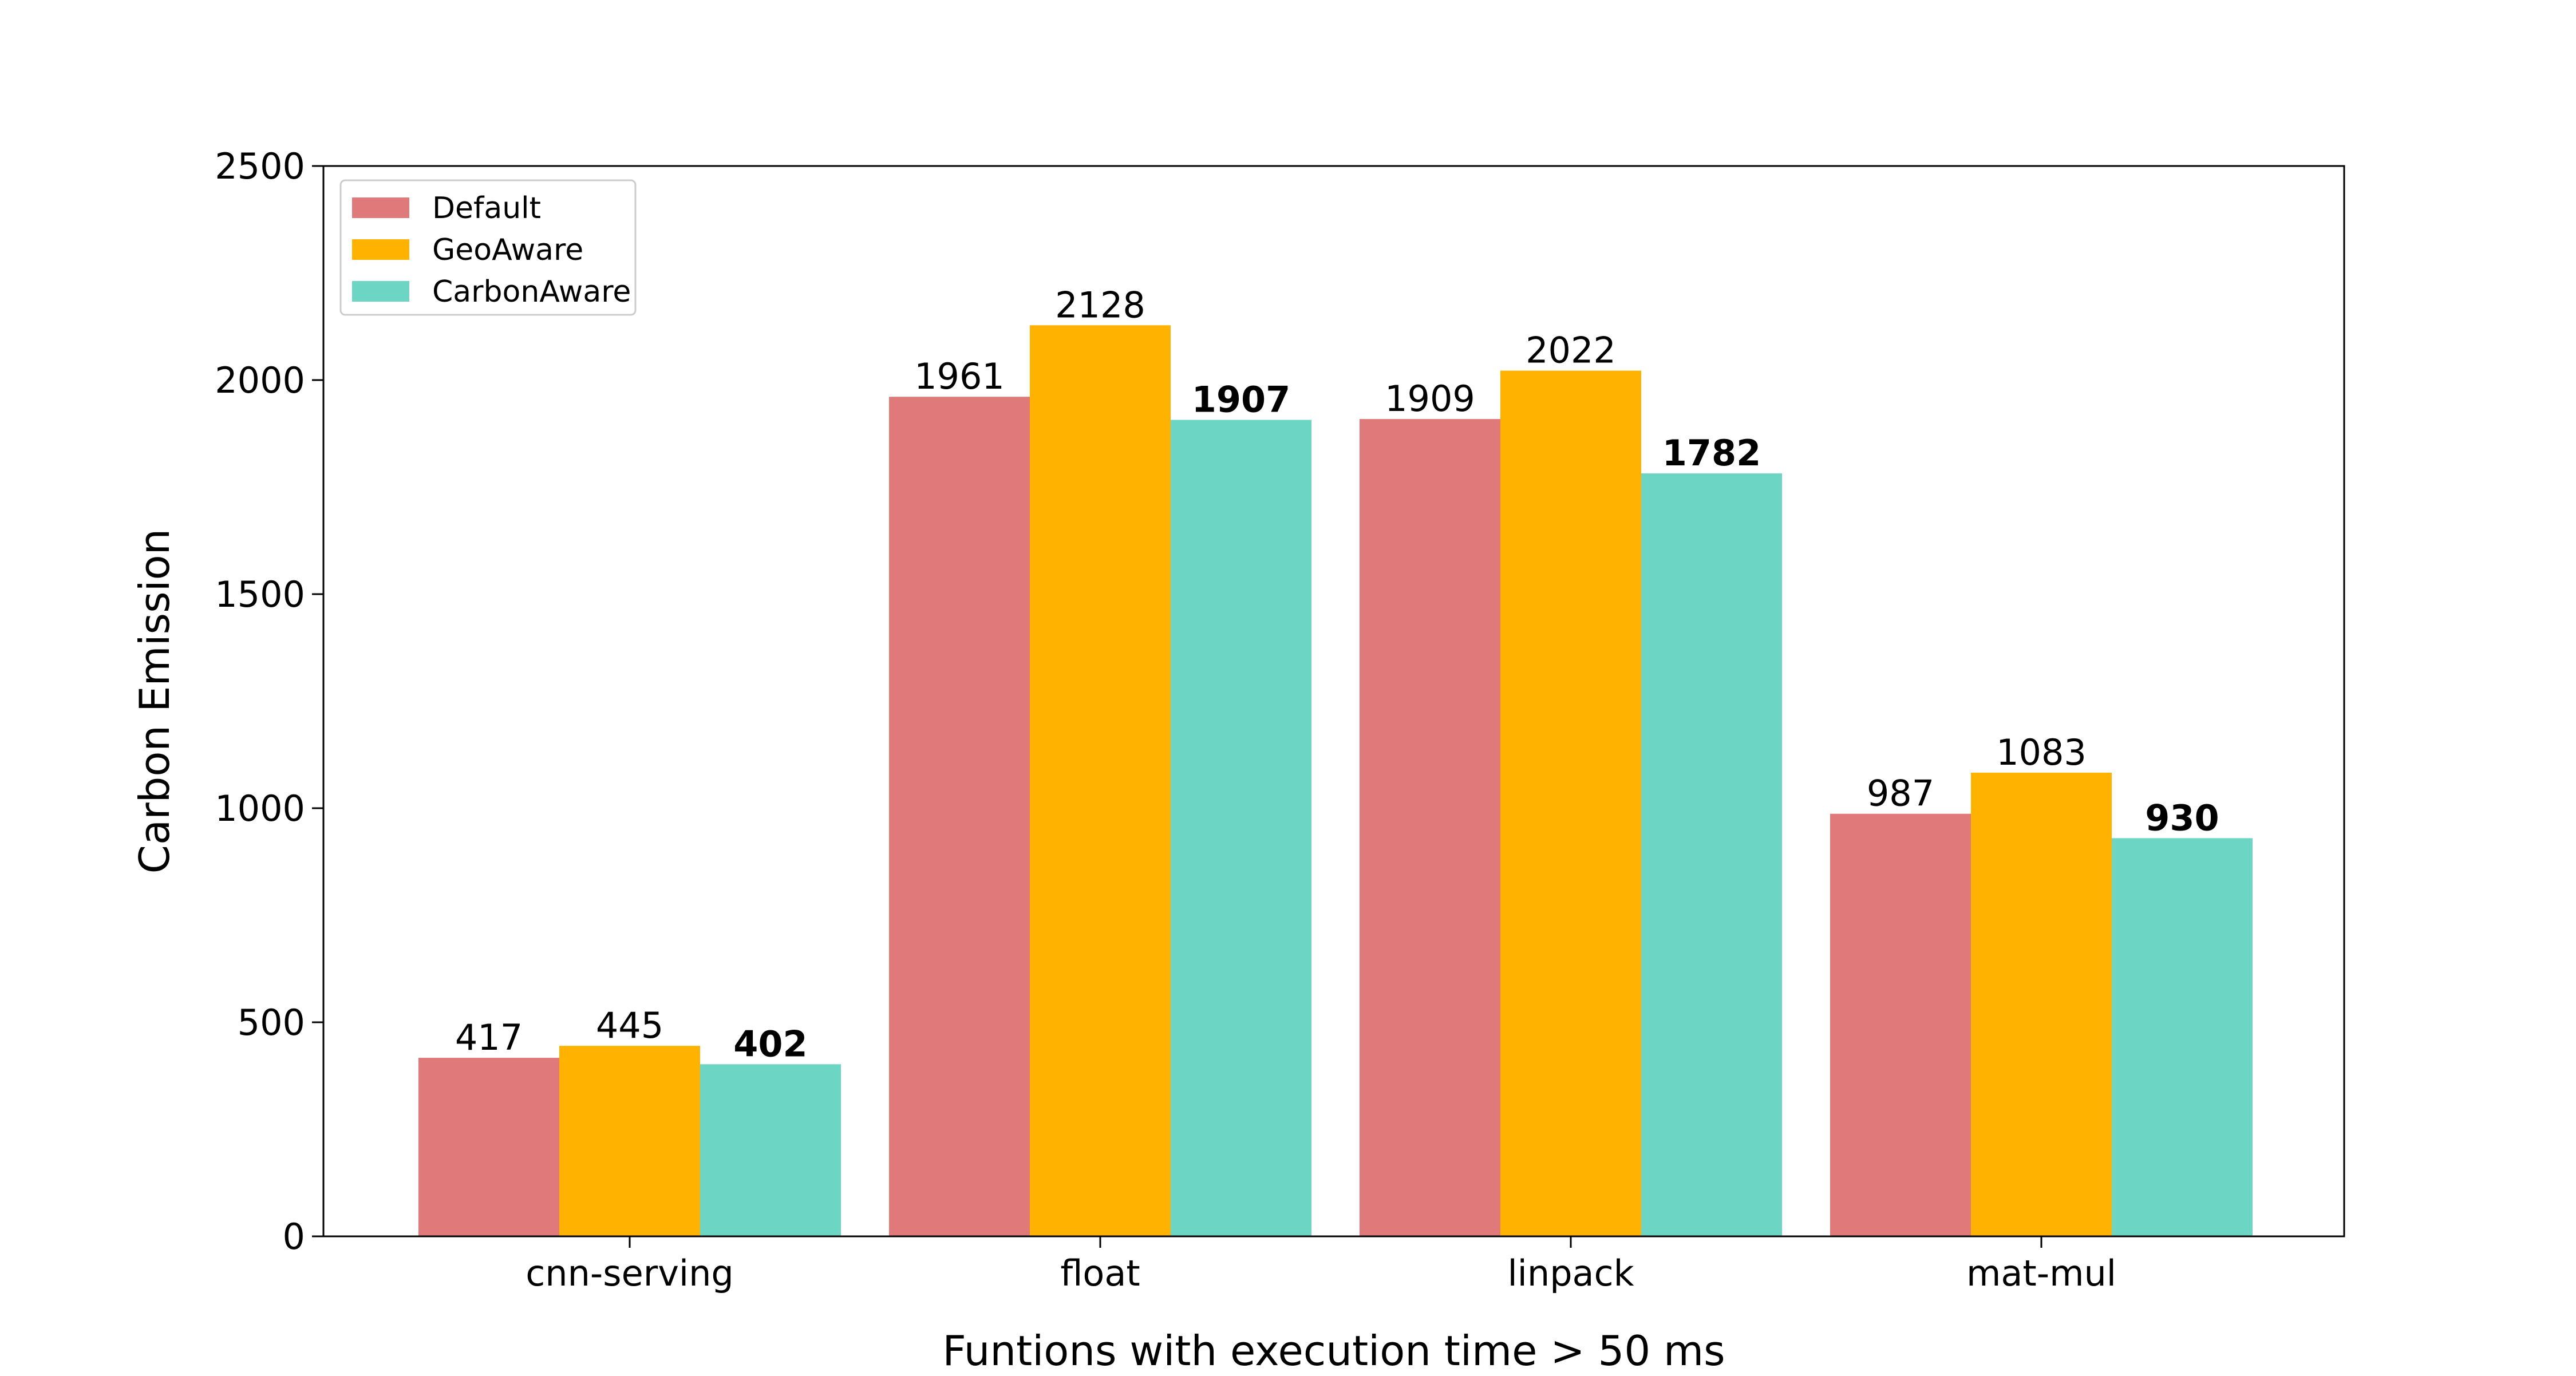  What do you see at coordinates (2041, 753) in the screenshot?
I see `value-label-geoaware-mat-mul: 1083` at bounding box center [2041, 753].